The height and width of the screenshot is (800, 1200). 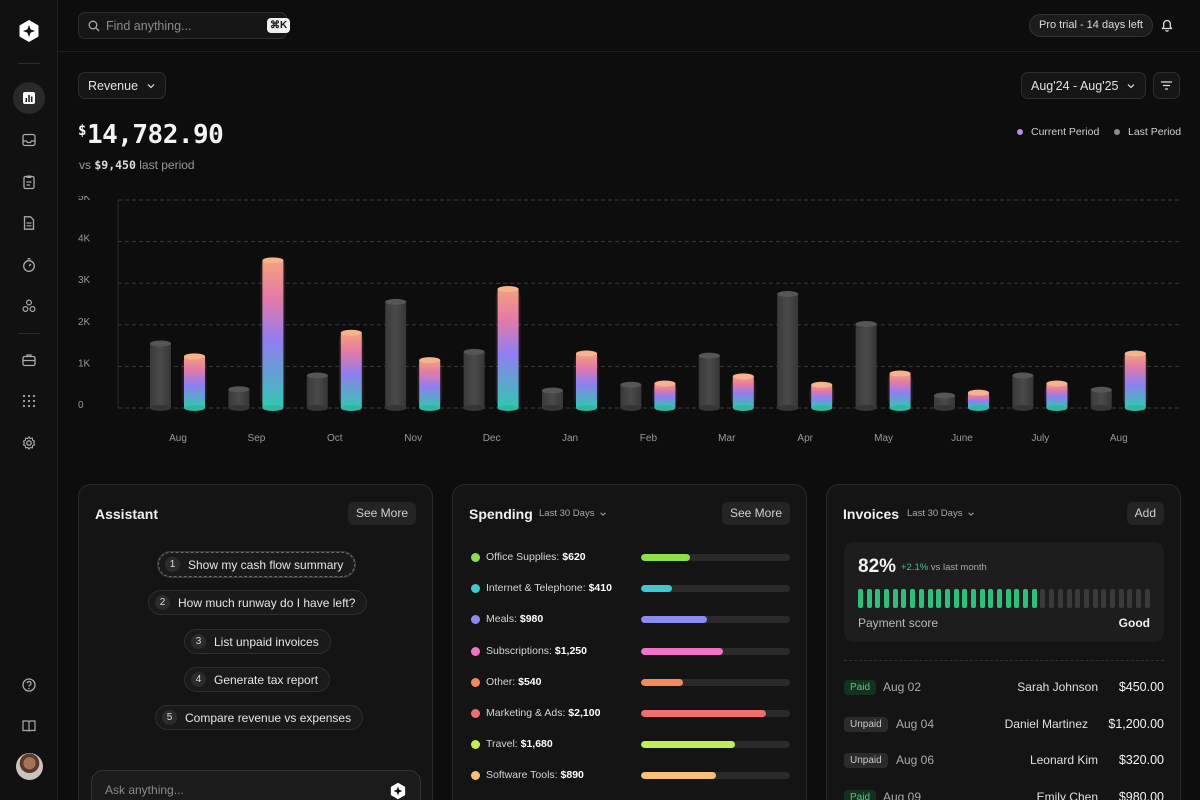 I want to click on x-tick-label: Jan, so click(x=570, y=438).